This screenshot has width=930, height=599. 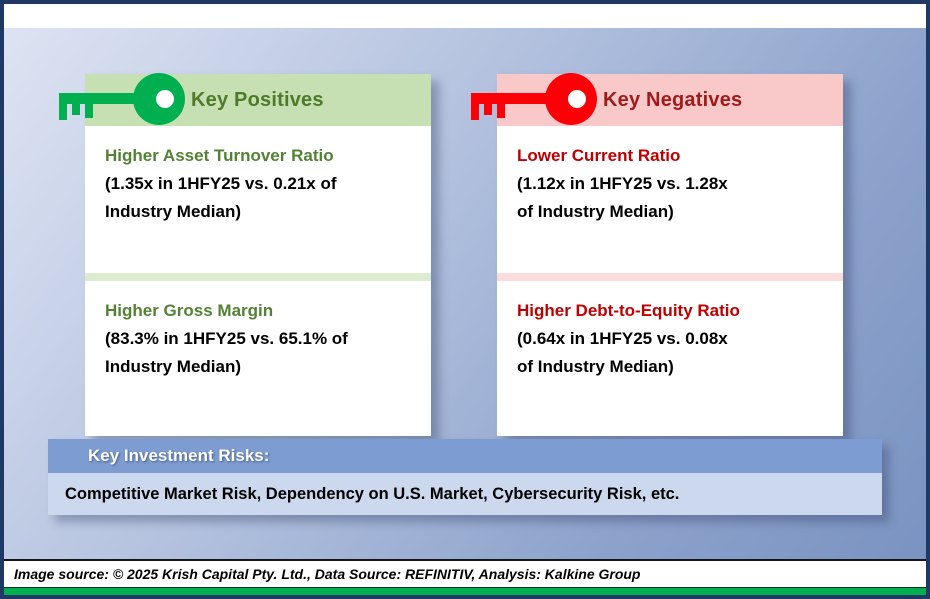 I want to click on negative-item-1-title: Lower Current Ratio, so click(x=599, y=155).